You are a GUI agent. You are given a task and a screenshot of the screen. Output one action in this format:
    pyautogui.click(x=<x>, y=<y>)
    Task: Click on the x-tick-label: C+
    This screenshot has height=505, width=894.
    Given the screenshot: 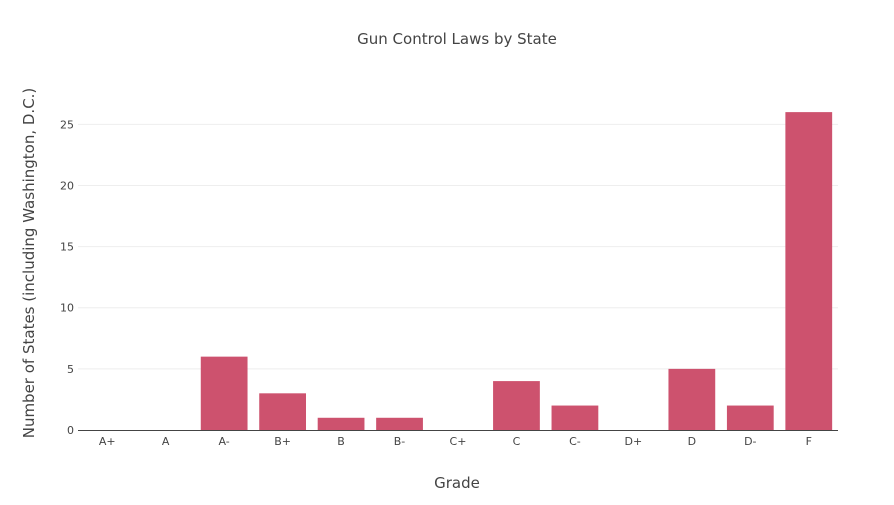 What is the action you would take?
    pyautogui.click(x=458, y=441)
    